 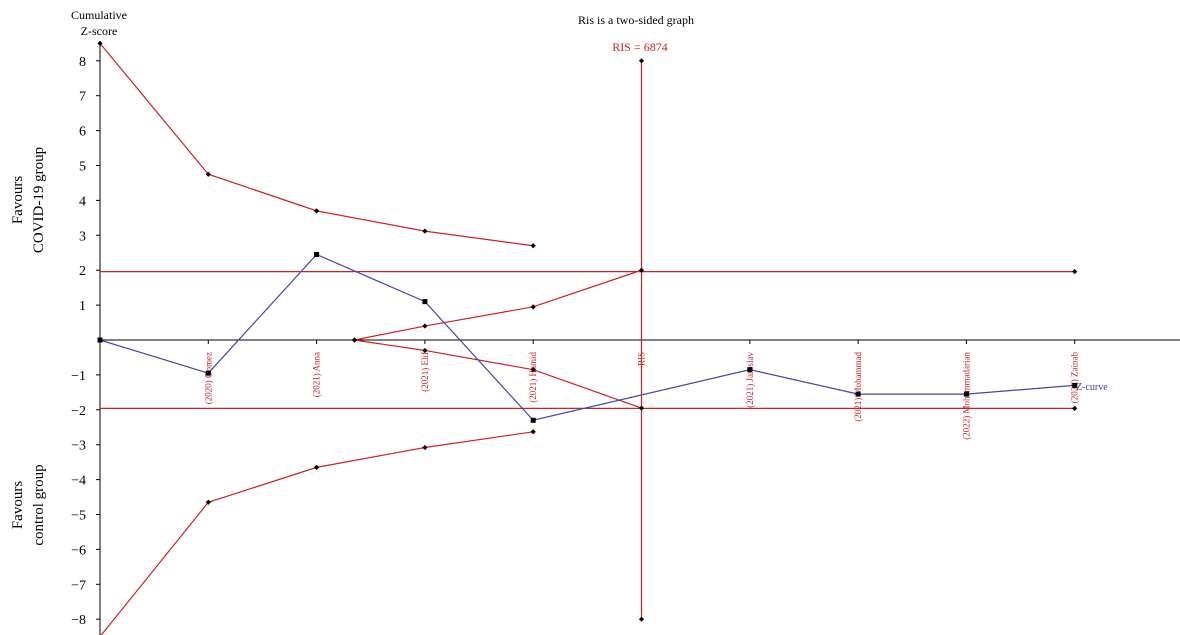 What do you see at coordinates (78, 411) in the screenshot?
I see `y-tick-label: −2` at bounding box center [78, 411].